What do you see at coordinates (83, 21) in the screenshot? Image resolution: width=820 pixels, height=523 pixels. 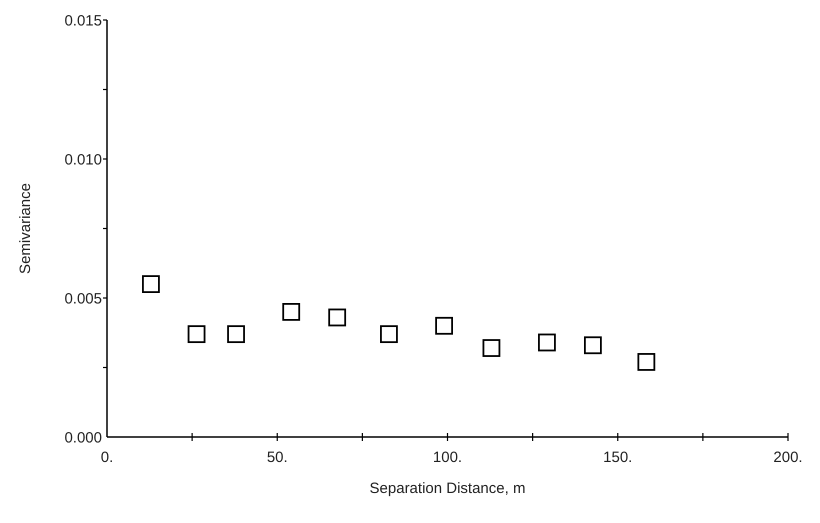 I see `y-tick-label: 0.015` at bounding box center [83, 21].